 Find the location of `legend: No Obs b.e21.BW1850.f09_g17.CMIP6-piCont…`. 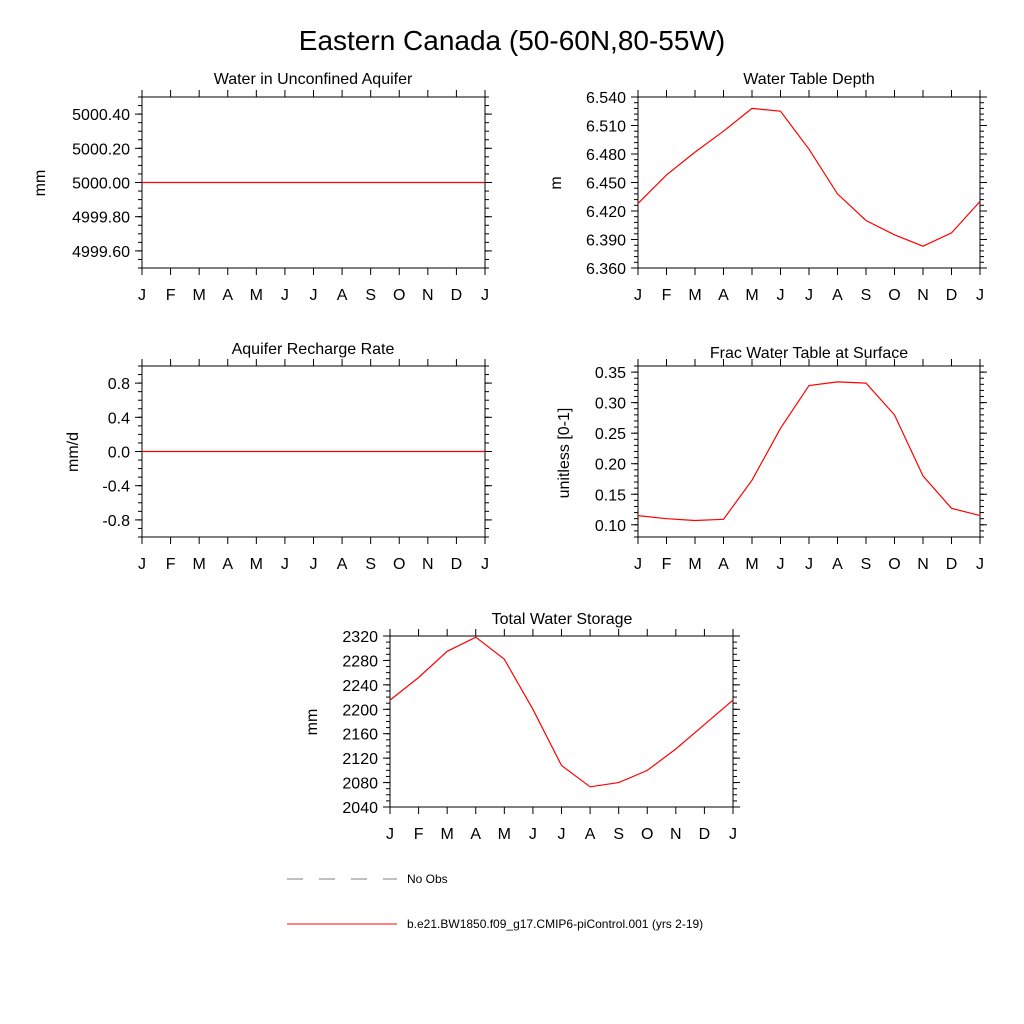

legend: No Obs b.e21.BW1850.f09_g17.CMIP6-piCont… is located at coordinates (495, 901).